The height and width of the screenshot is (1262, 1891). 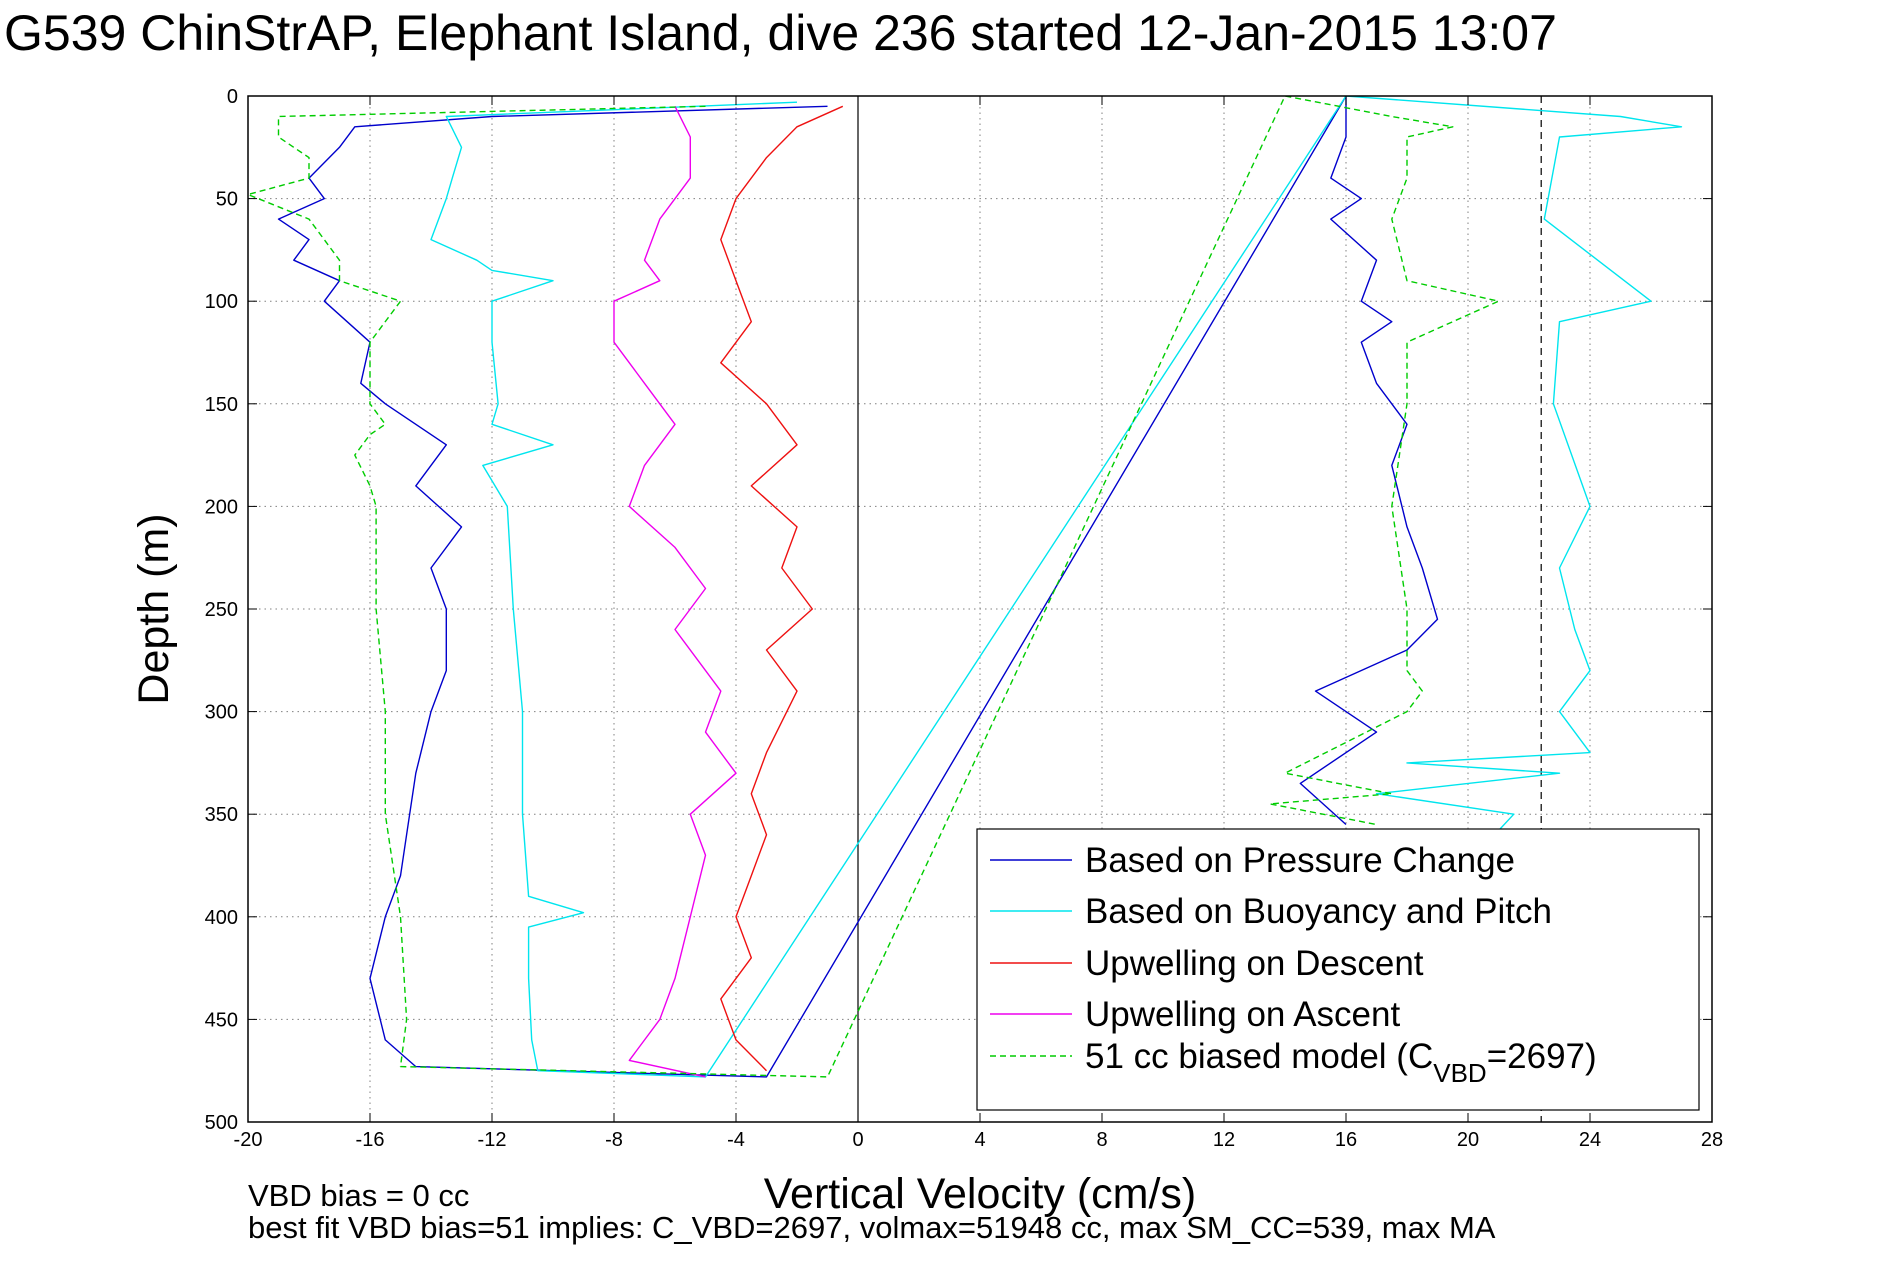 I want to click on legend-entry: Upwelling on Ascent, so click(x=1242, y=1014).